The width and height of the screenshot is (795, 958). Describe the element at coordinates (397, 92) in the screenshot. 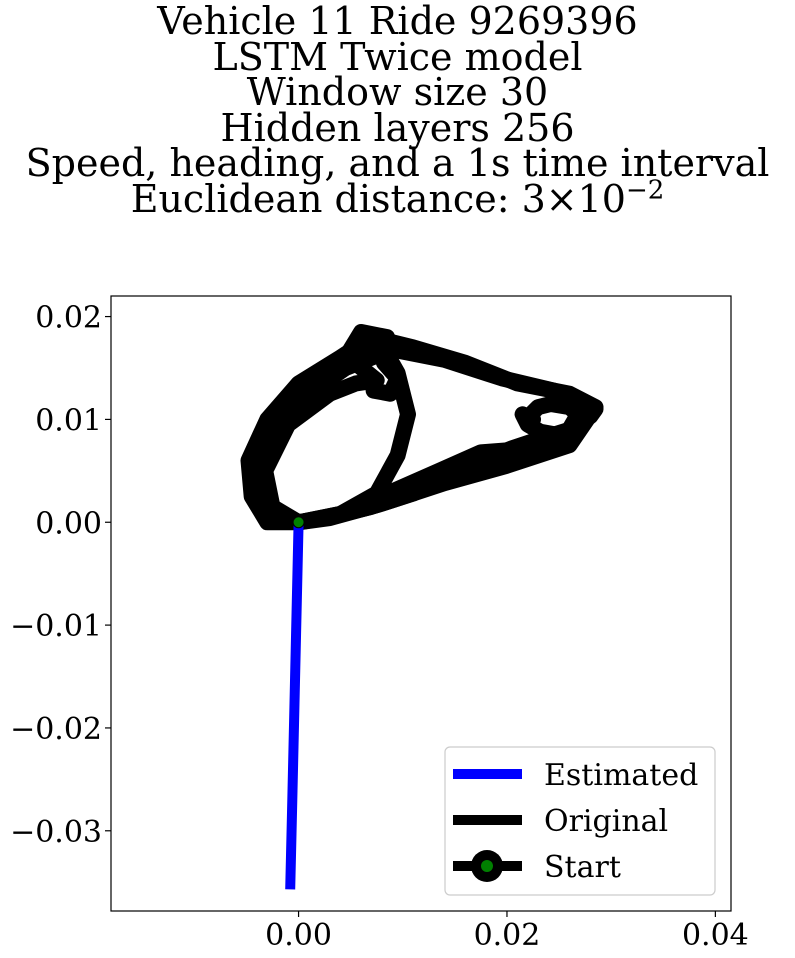

I see `title-line-window: Window size 30` at that location.